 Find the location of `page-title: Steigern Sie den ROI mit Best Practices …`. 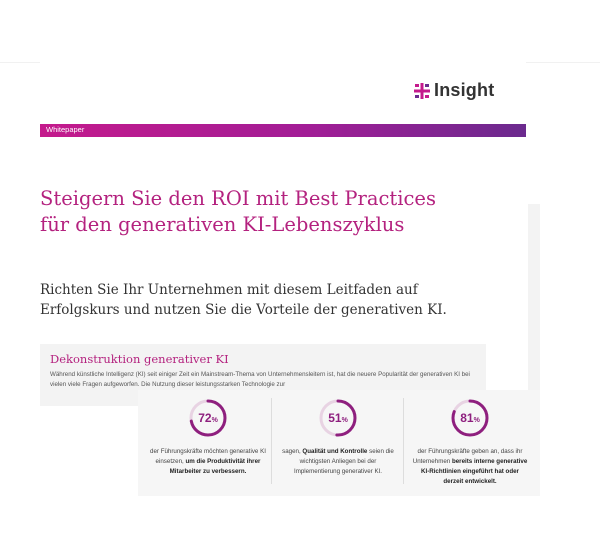

page-title: Steigern Sie den ROI mit Best Practices … is located at coordinates (238, 211).